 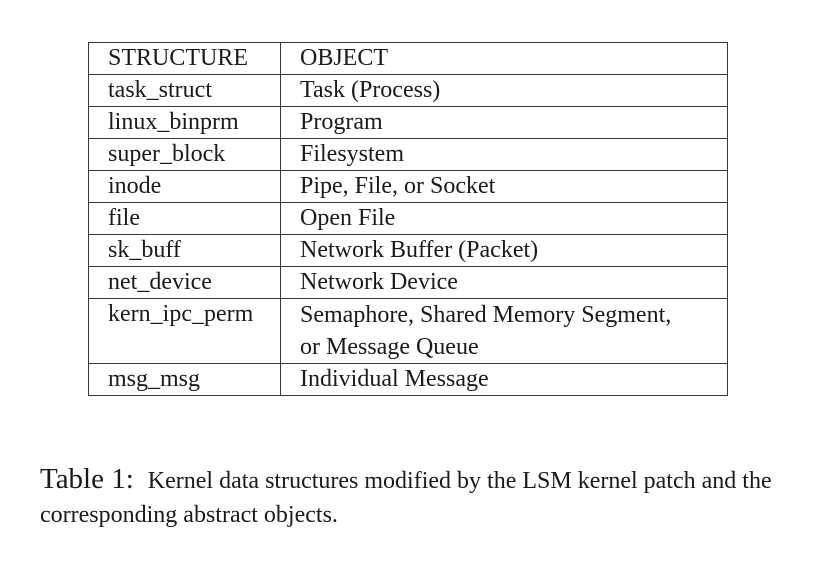 What do you see at coordinates (184, 122) in the screenshot?
I see `structure-cell: linux_binprm` at bounding box center [184, 122].